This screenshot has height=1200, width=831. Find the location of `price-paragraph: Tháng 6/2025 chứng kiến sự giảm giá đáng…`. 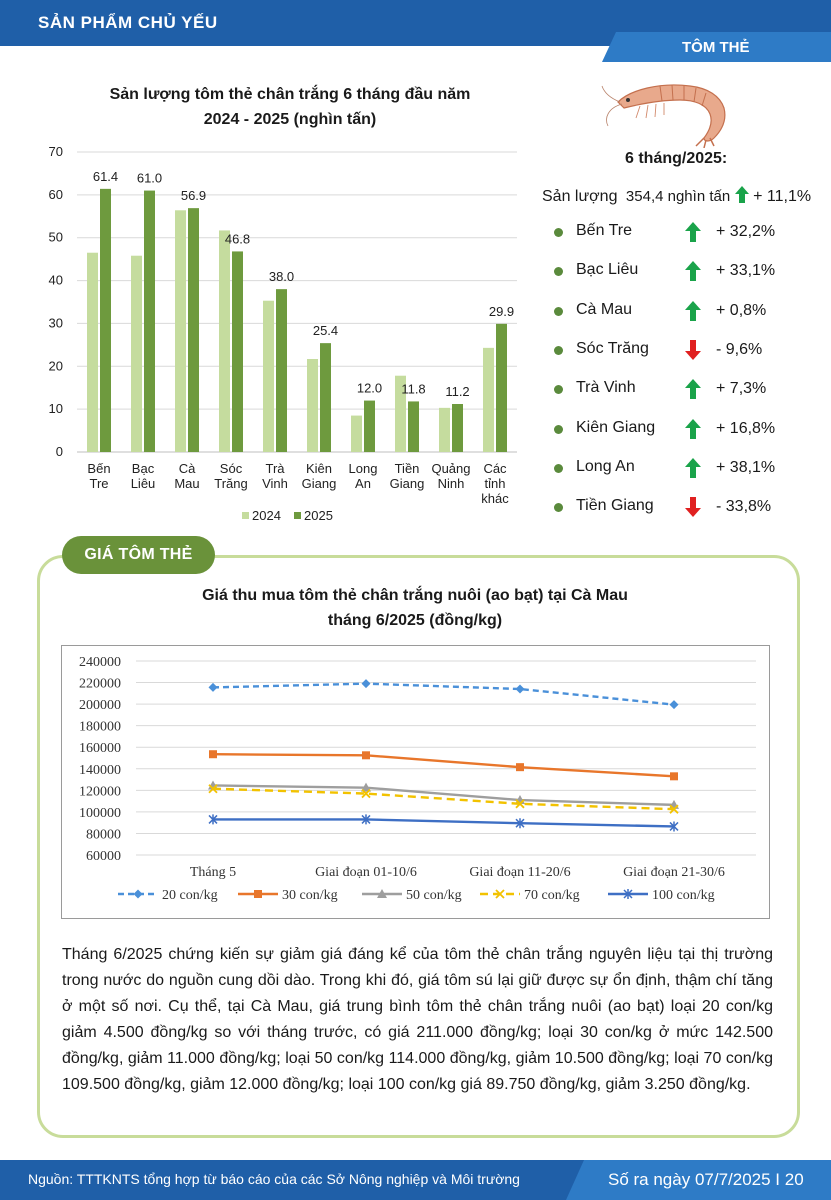

price-paragraph: Tháng 6/2025 chứng kiến sự giảm giá đáng… is located at coordinates (417, 1019).